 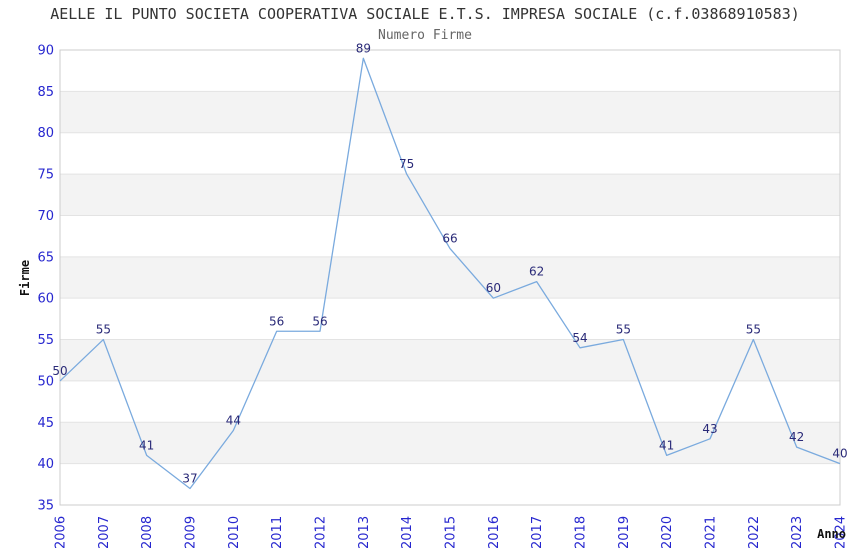 What do you see at coordinates (104, 532) in the screenshot?
I see `x-tick-label: 2007` at bounding box center [104, 532].